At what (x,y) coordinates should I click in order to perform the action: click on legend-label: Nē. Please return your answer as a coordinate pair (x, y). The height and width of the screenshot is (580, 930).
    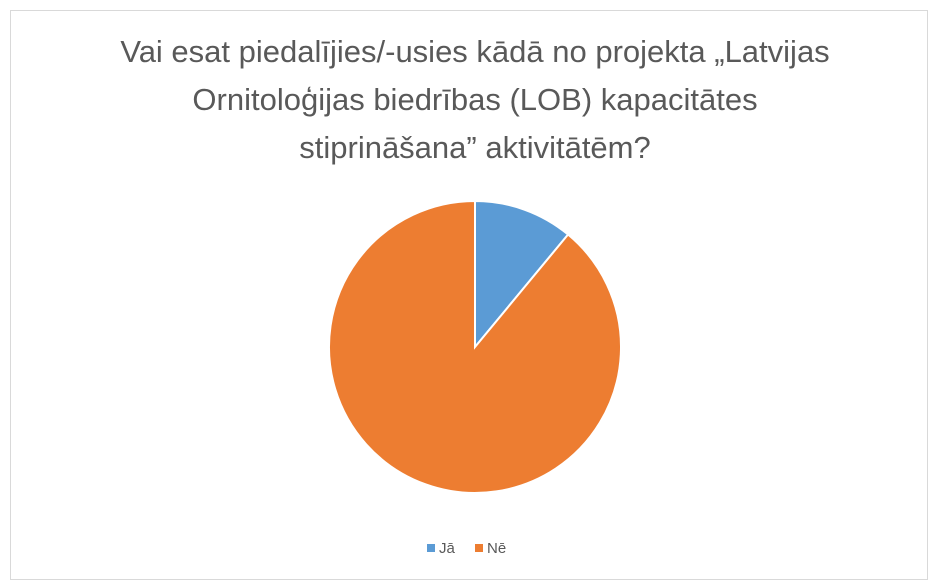
    Looking at the image, I should click on (496, 548).